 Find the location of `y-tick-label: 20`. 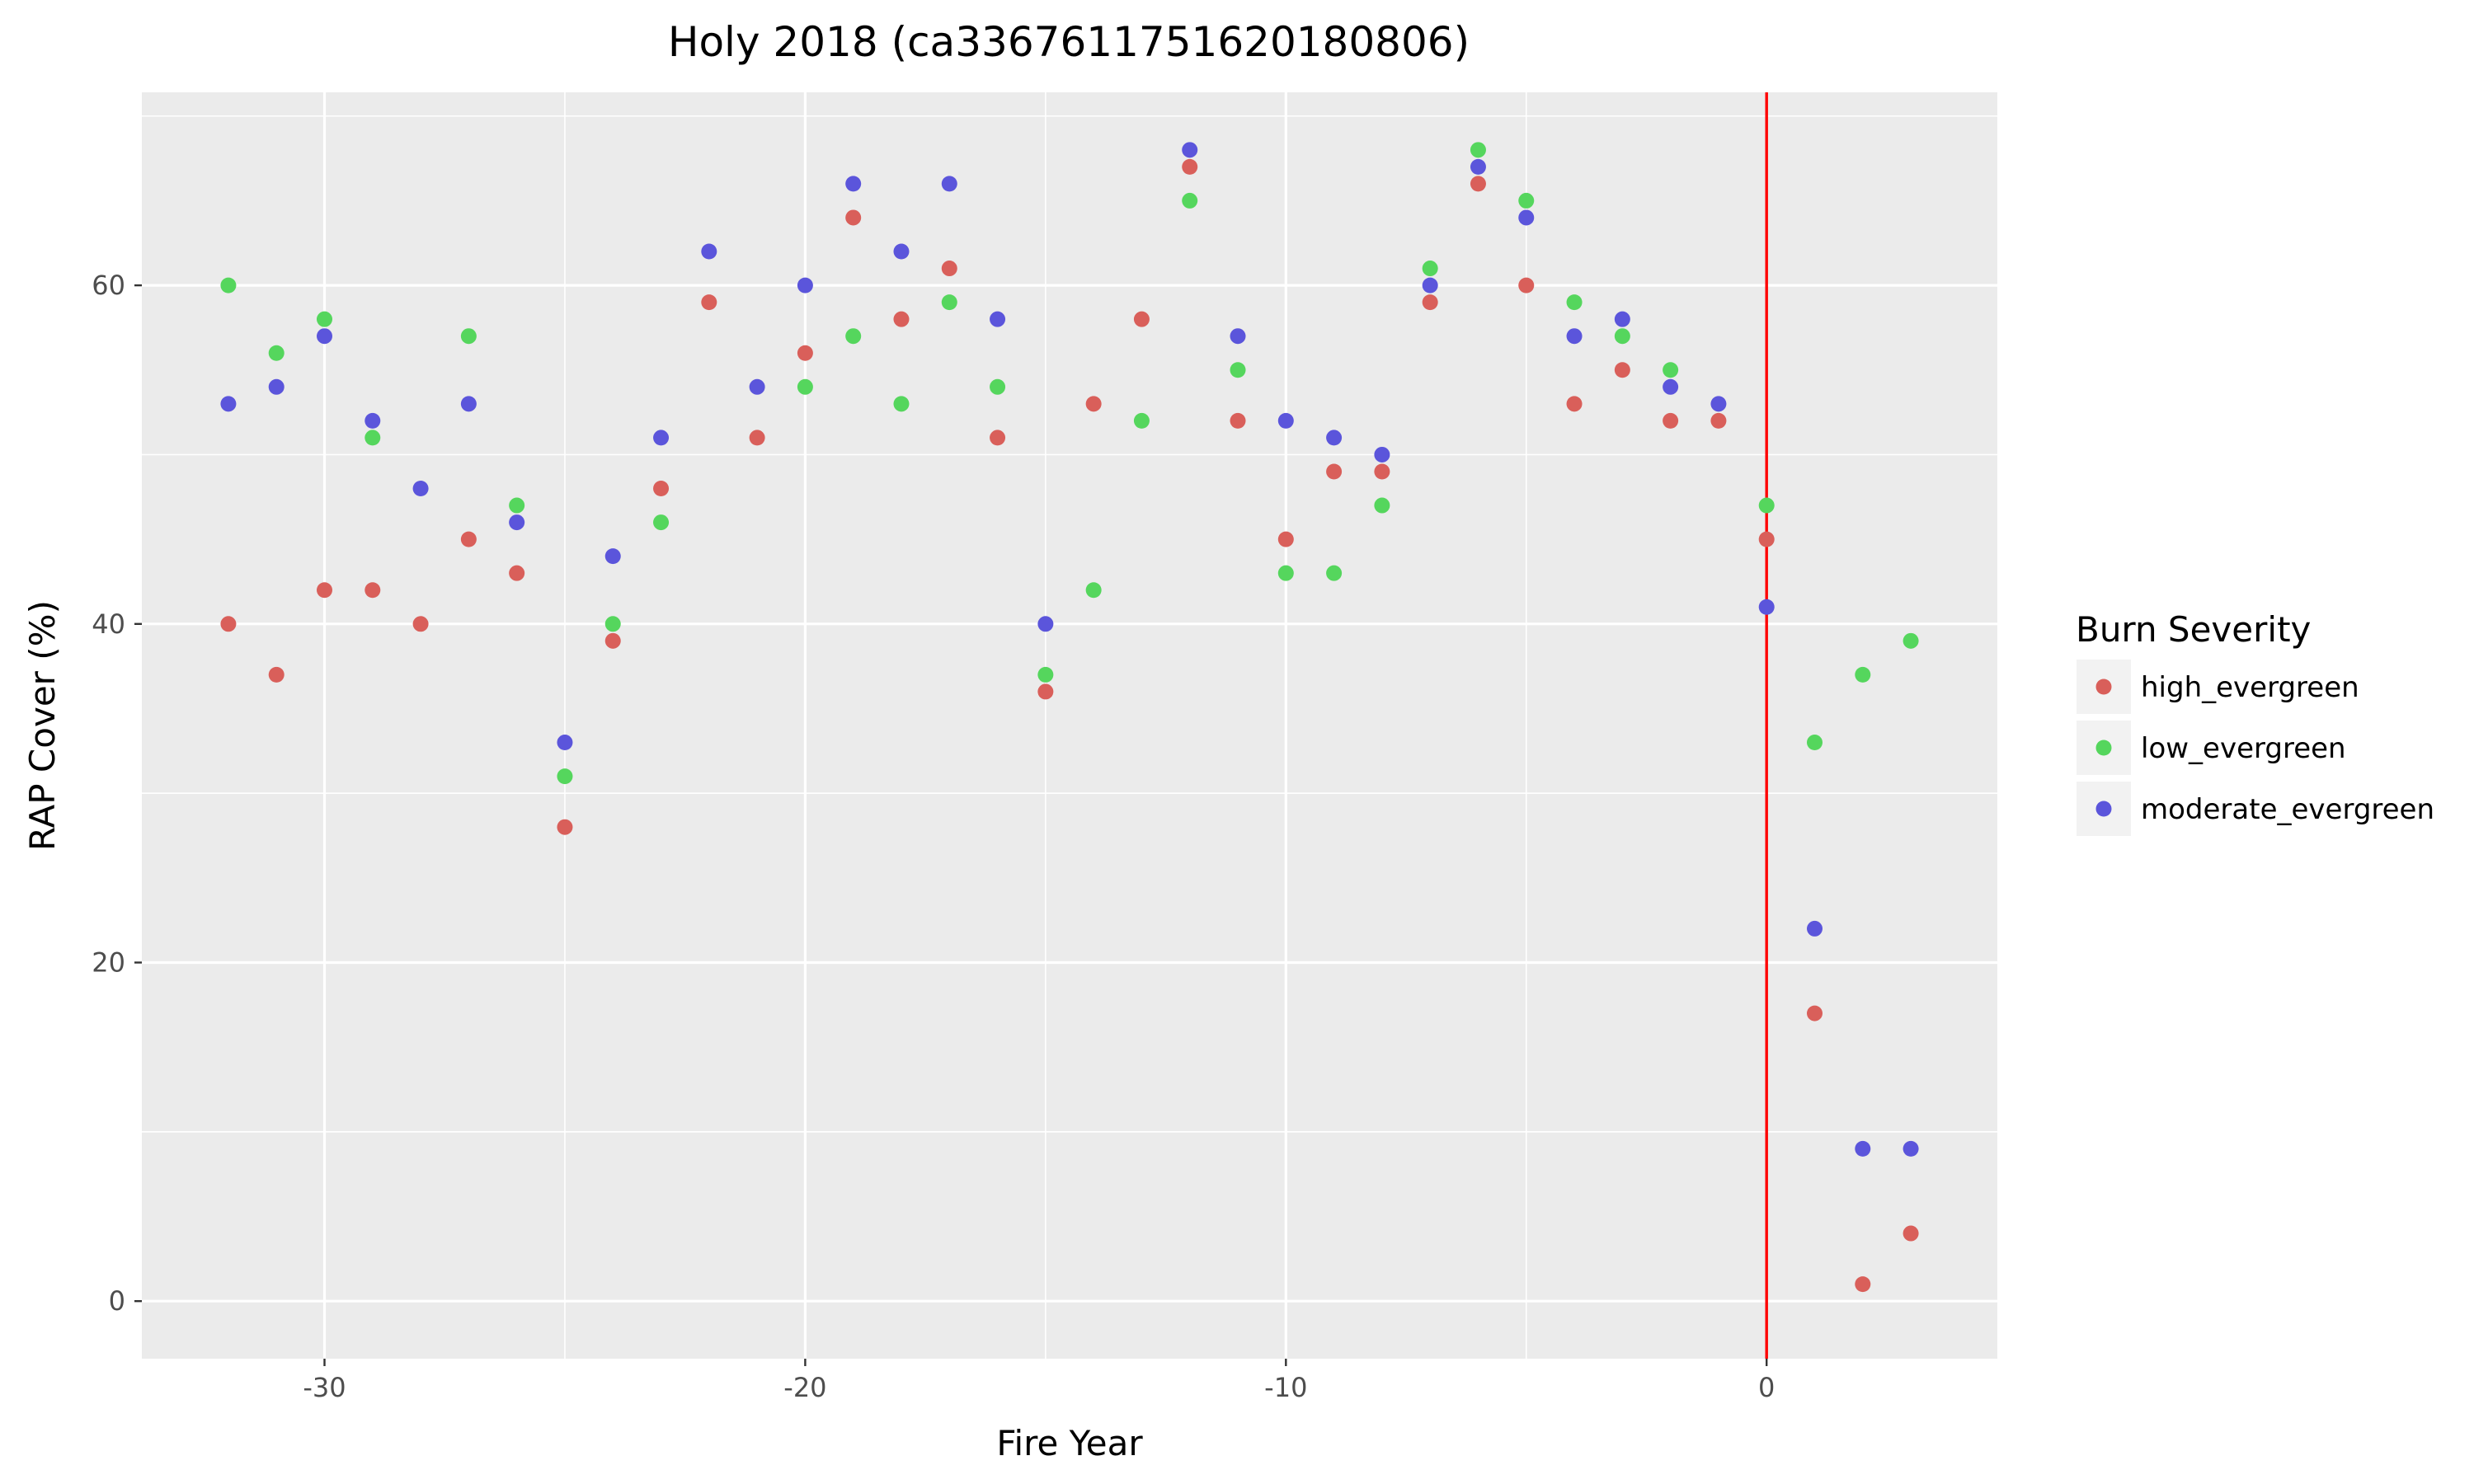

y-tick-label: 20 is located at coordinates (108, 962).